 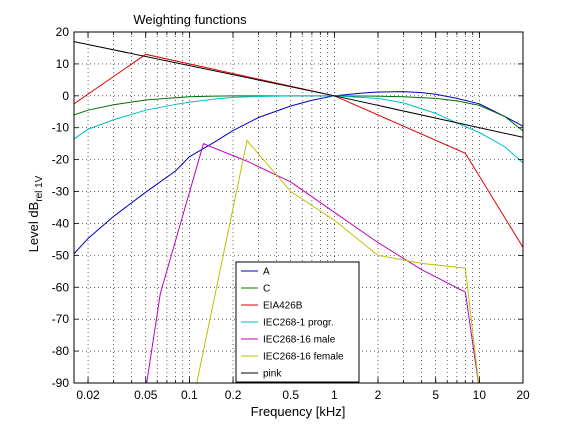 I want to click on y-tick-label: 20, so click(x=63, y=32).